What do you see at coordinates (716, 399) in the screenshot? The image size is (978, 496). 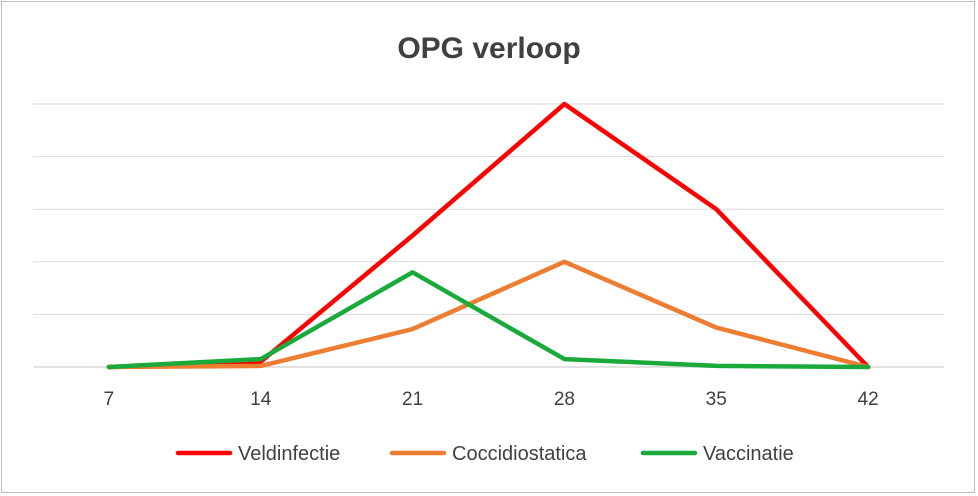 I see `x-tick-label: 35` at bounding box center [716, 399].